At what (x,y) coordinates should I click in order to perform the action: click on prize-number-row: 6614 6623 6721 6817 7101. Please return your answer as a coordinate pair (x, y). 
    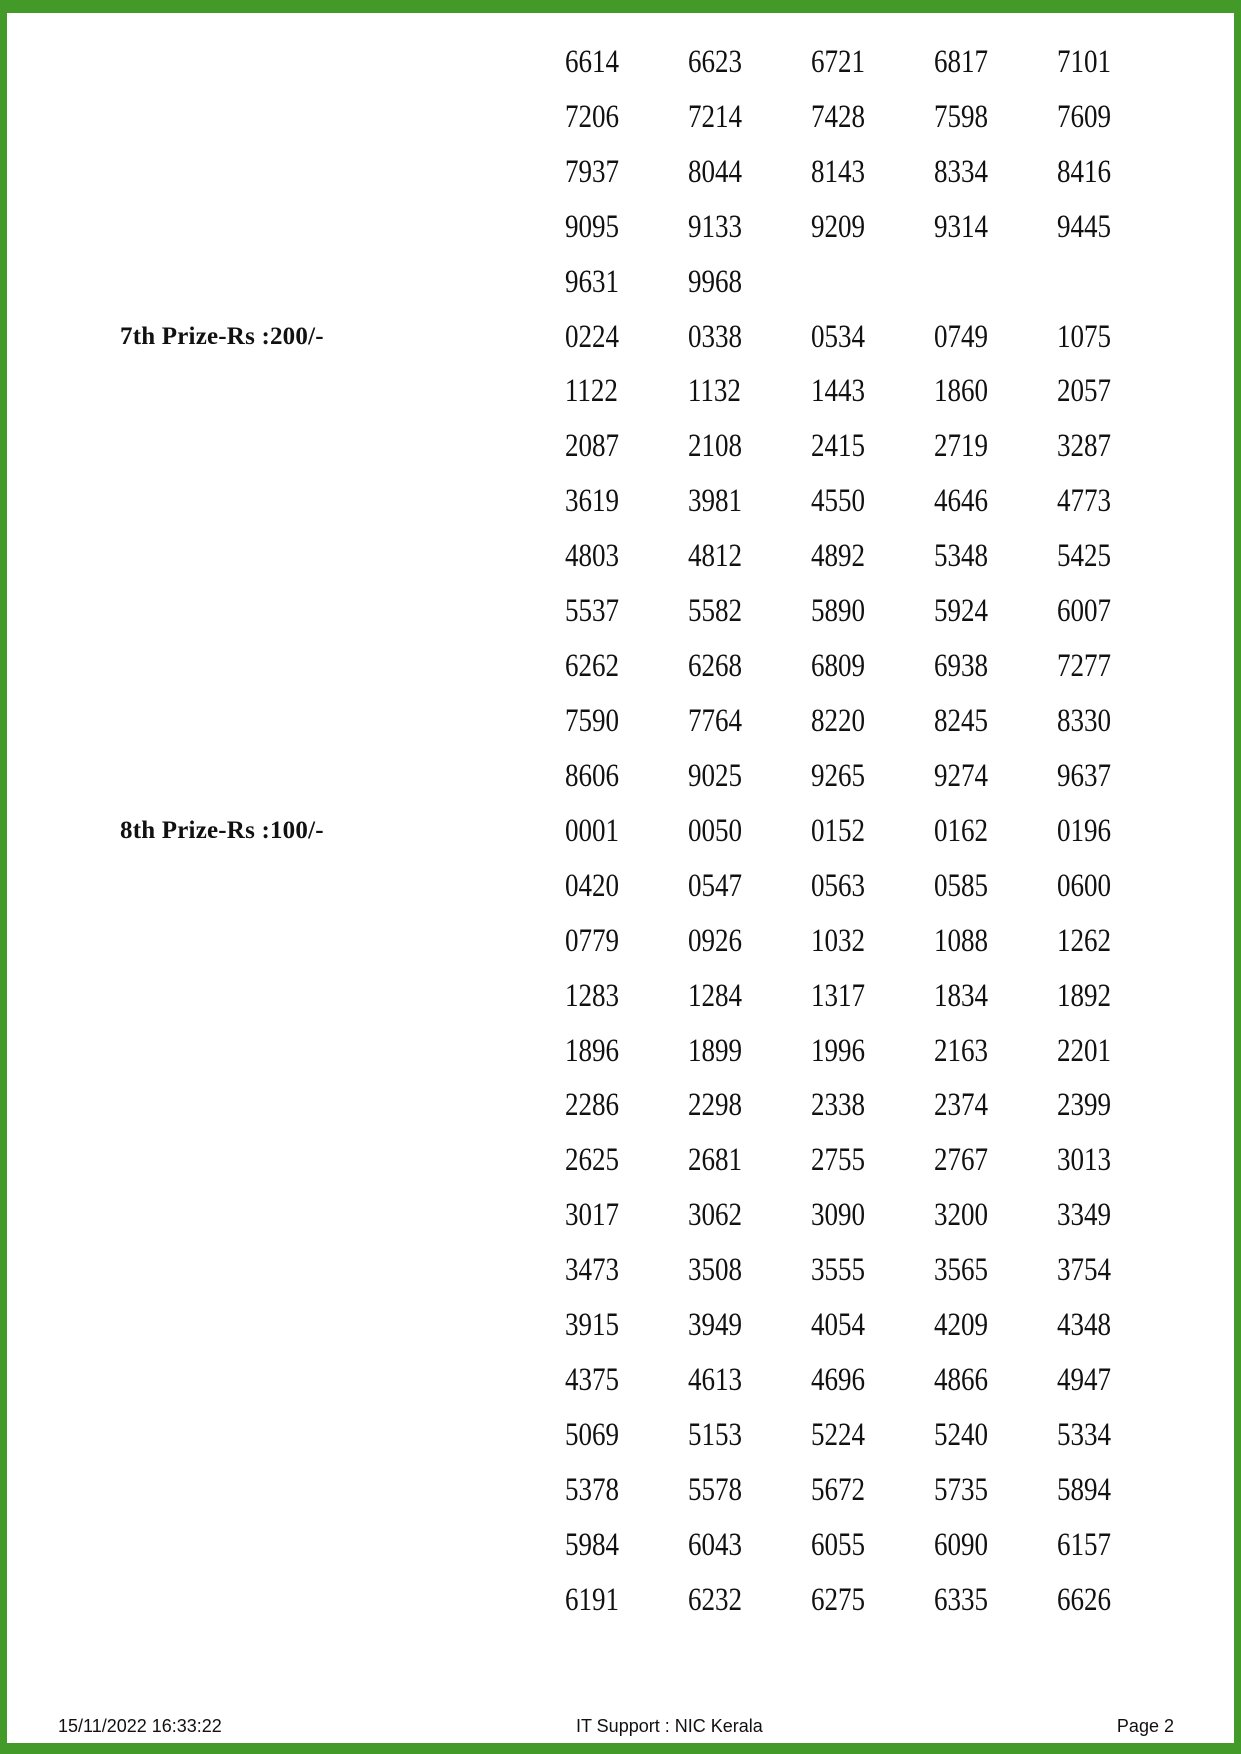
    Looking at the image, I should click on (620, 62).